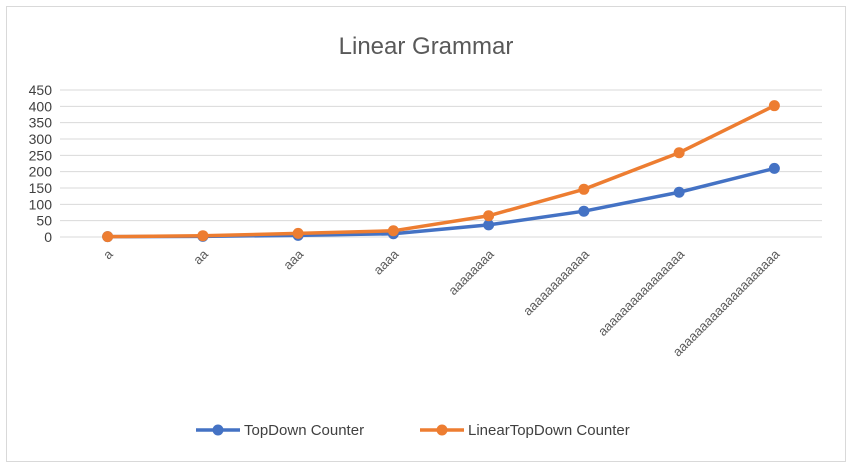 The height and width of the screenshot is (469, 853). Describe the element at coordinates (304, 430) in the screenshot. I see `legend-label: TopDown Counter` at that location.